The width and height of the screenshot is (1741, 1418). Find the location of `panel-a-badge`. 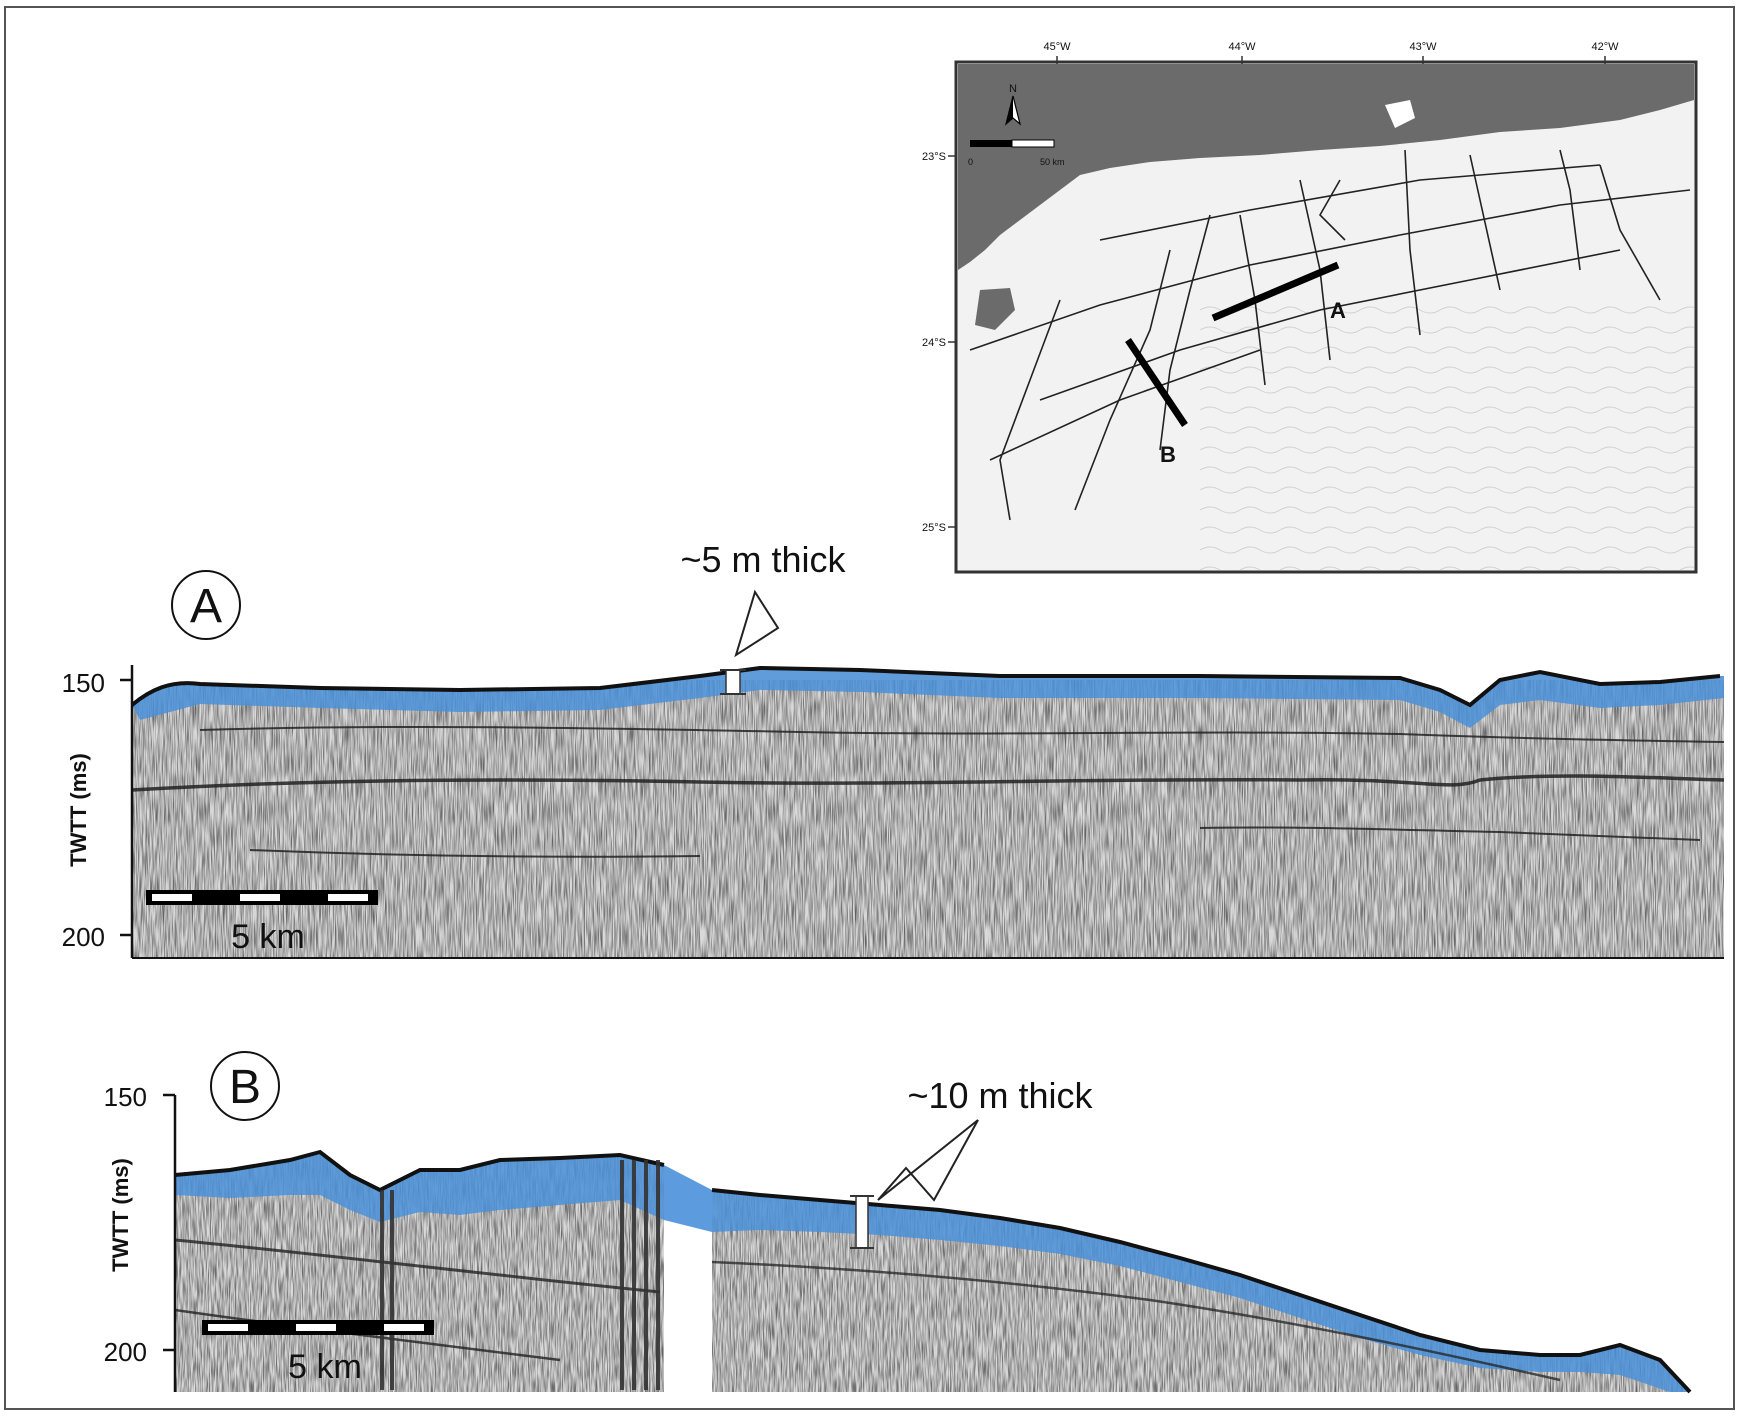

panel-a-badge is located at coordinates (206, 605).